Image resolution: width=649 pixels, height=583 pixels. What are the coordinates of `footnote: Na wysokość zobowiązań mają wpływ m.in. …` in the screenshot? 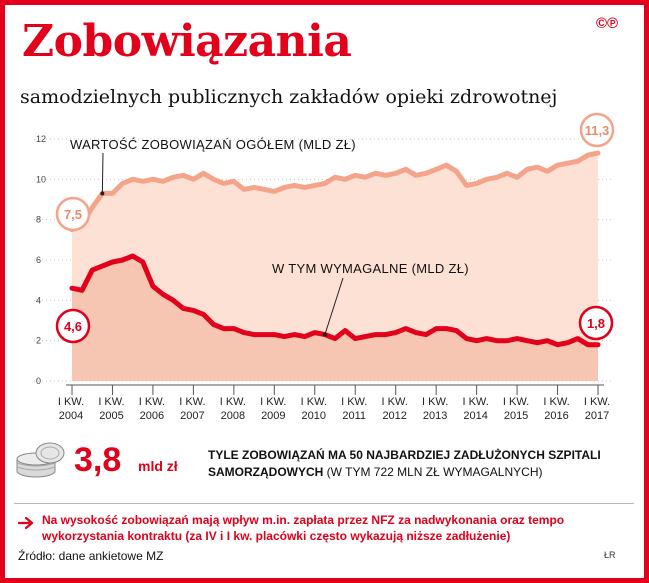 It's located at (303, 528).